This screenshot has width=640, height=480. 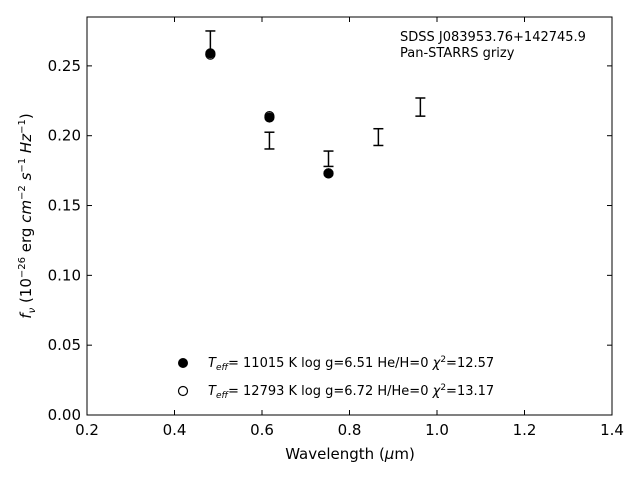 I want to click on legend-chi2-1: 12.57, so click(x=475, y=363).